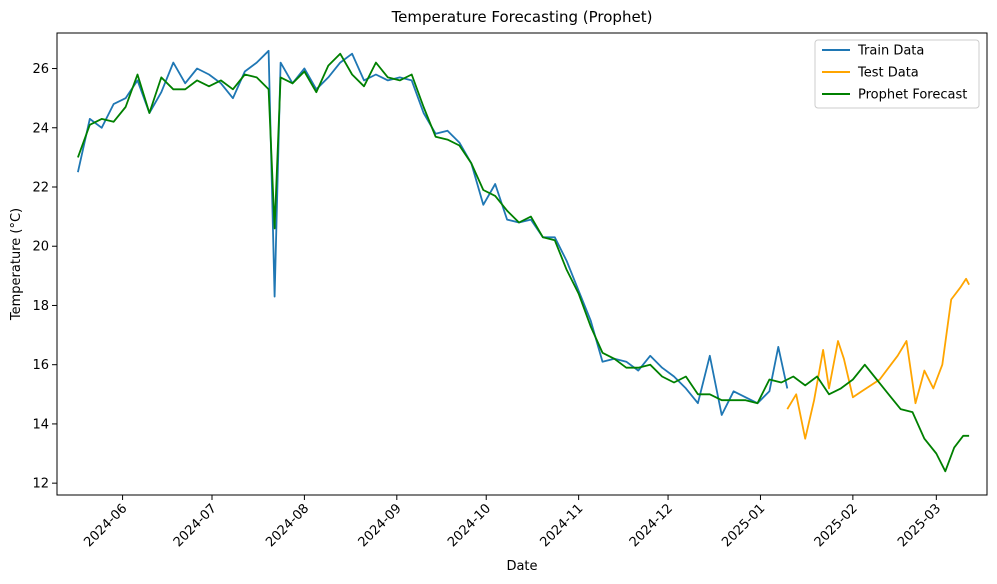 The width and height of the screenshot is (997, 584). What do you see at coordinates (40, 128) in the screenshot?
I see `y-tick-label: 24` at bounding box center [40, 128].